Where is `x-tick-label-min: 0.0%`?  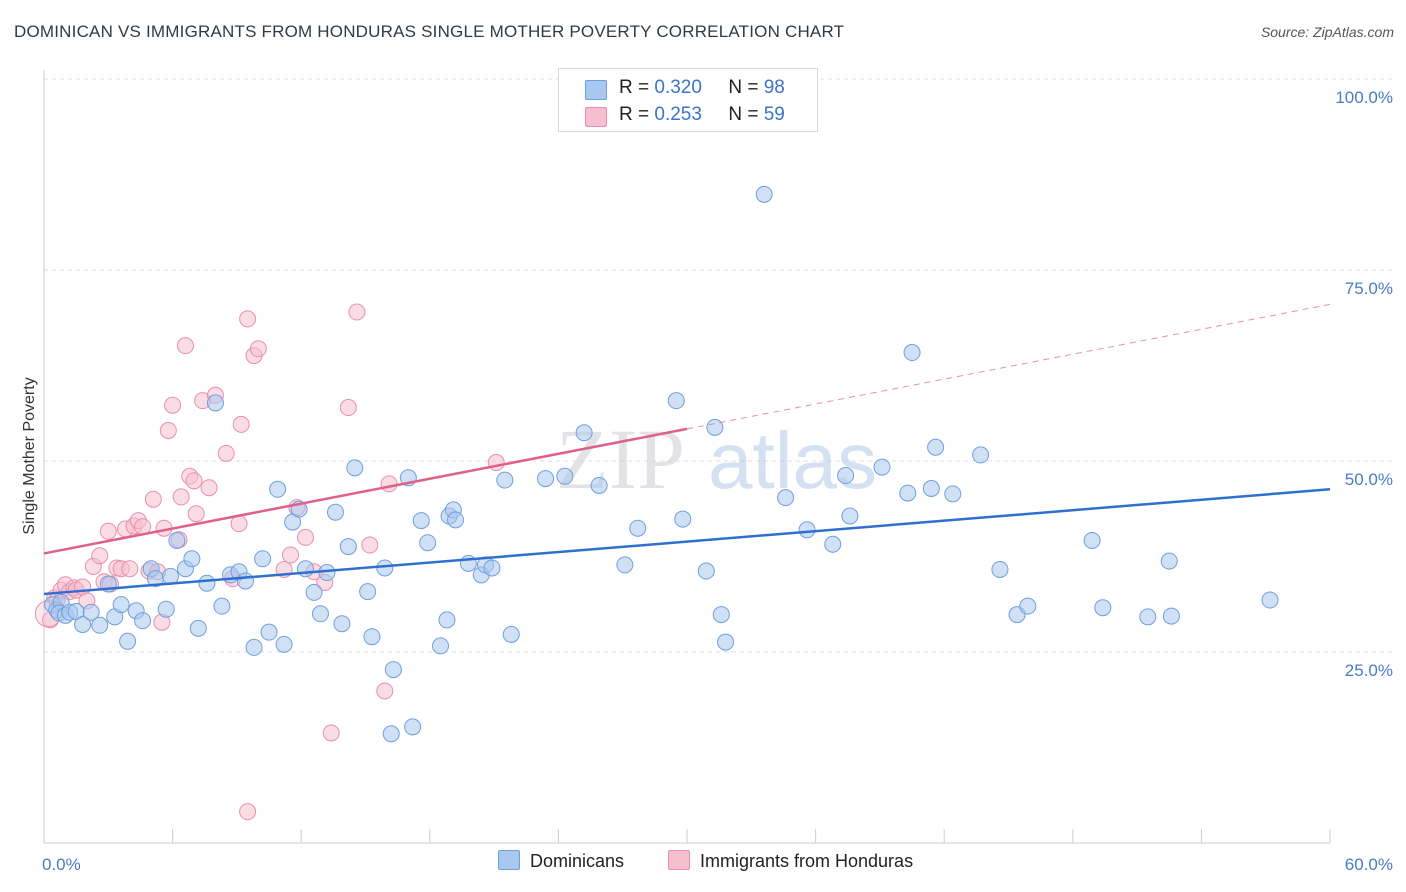 x-tick-label-min: 0.0% is located at coordinates (61, 864).